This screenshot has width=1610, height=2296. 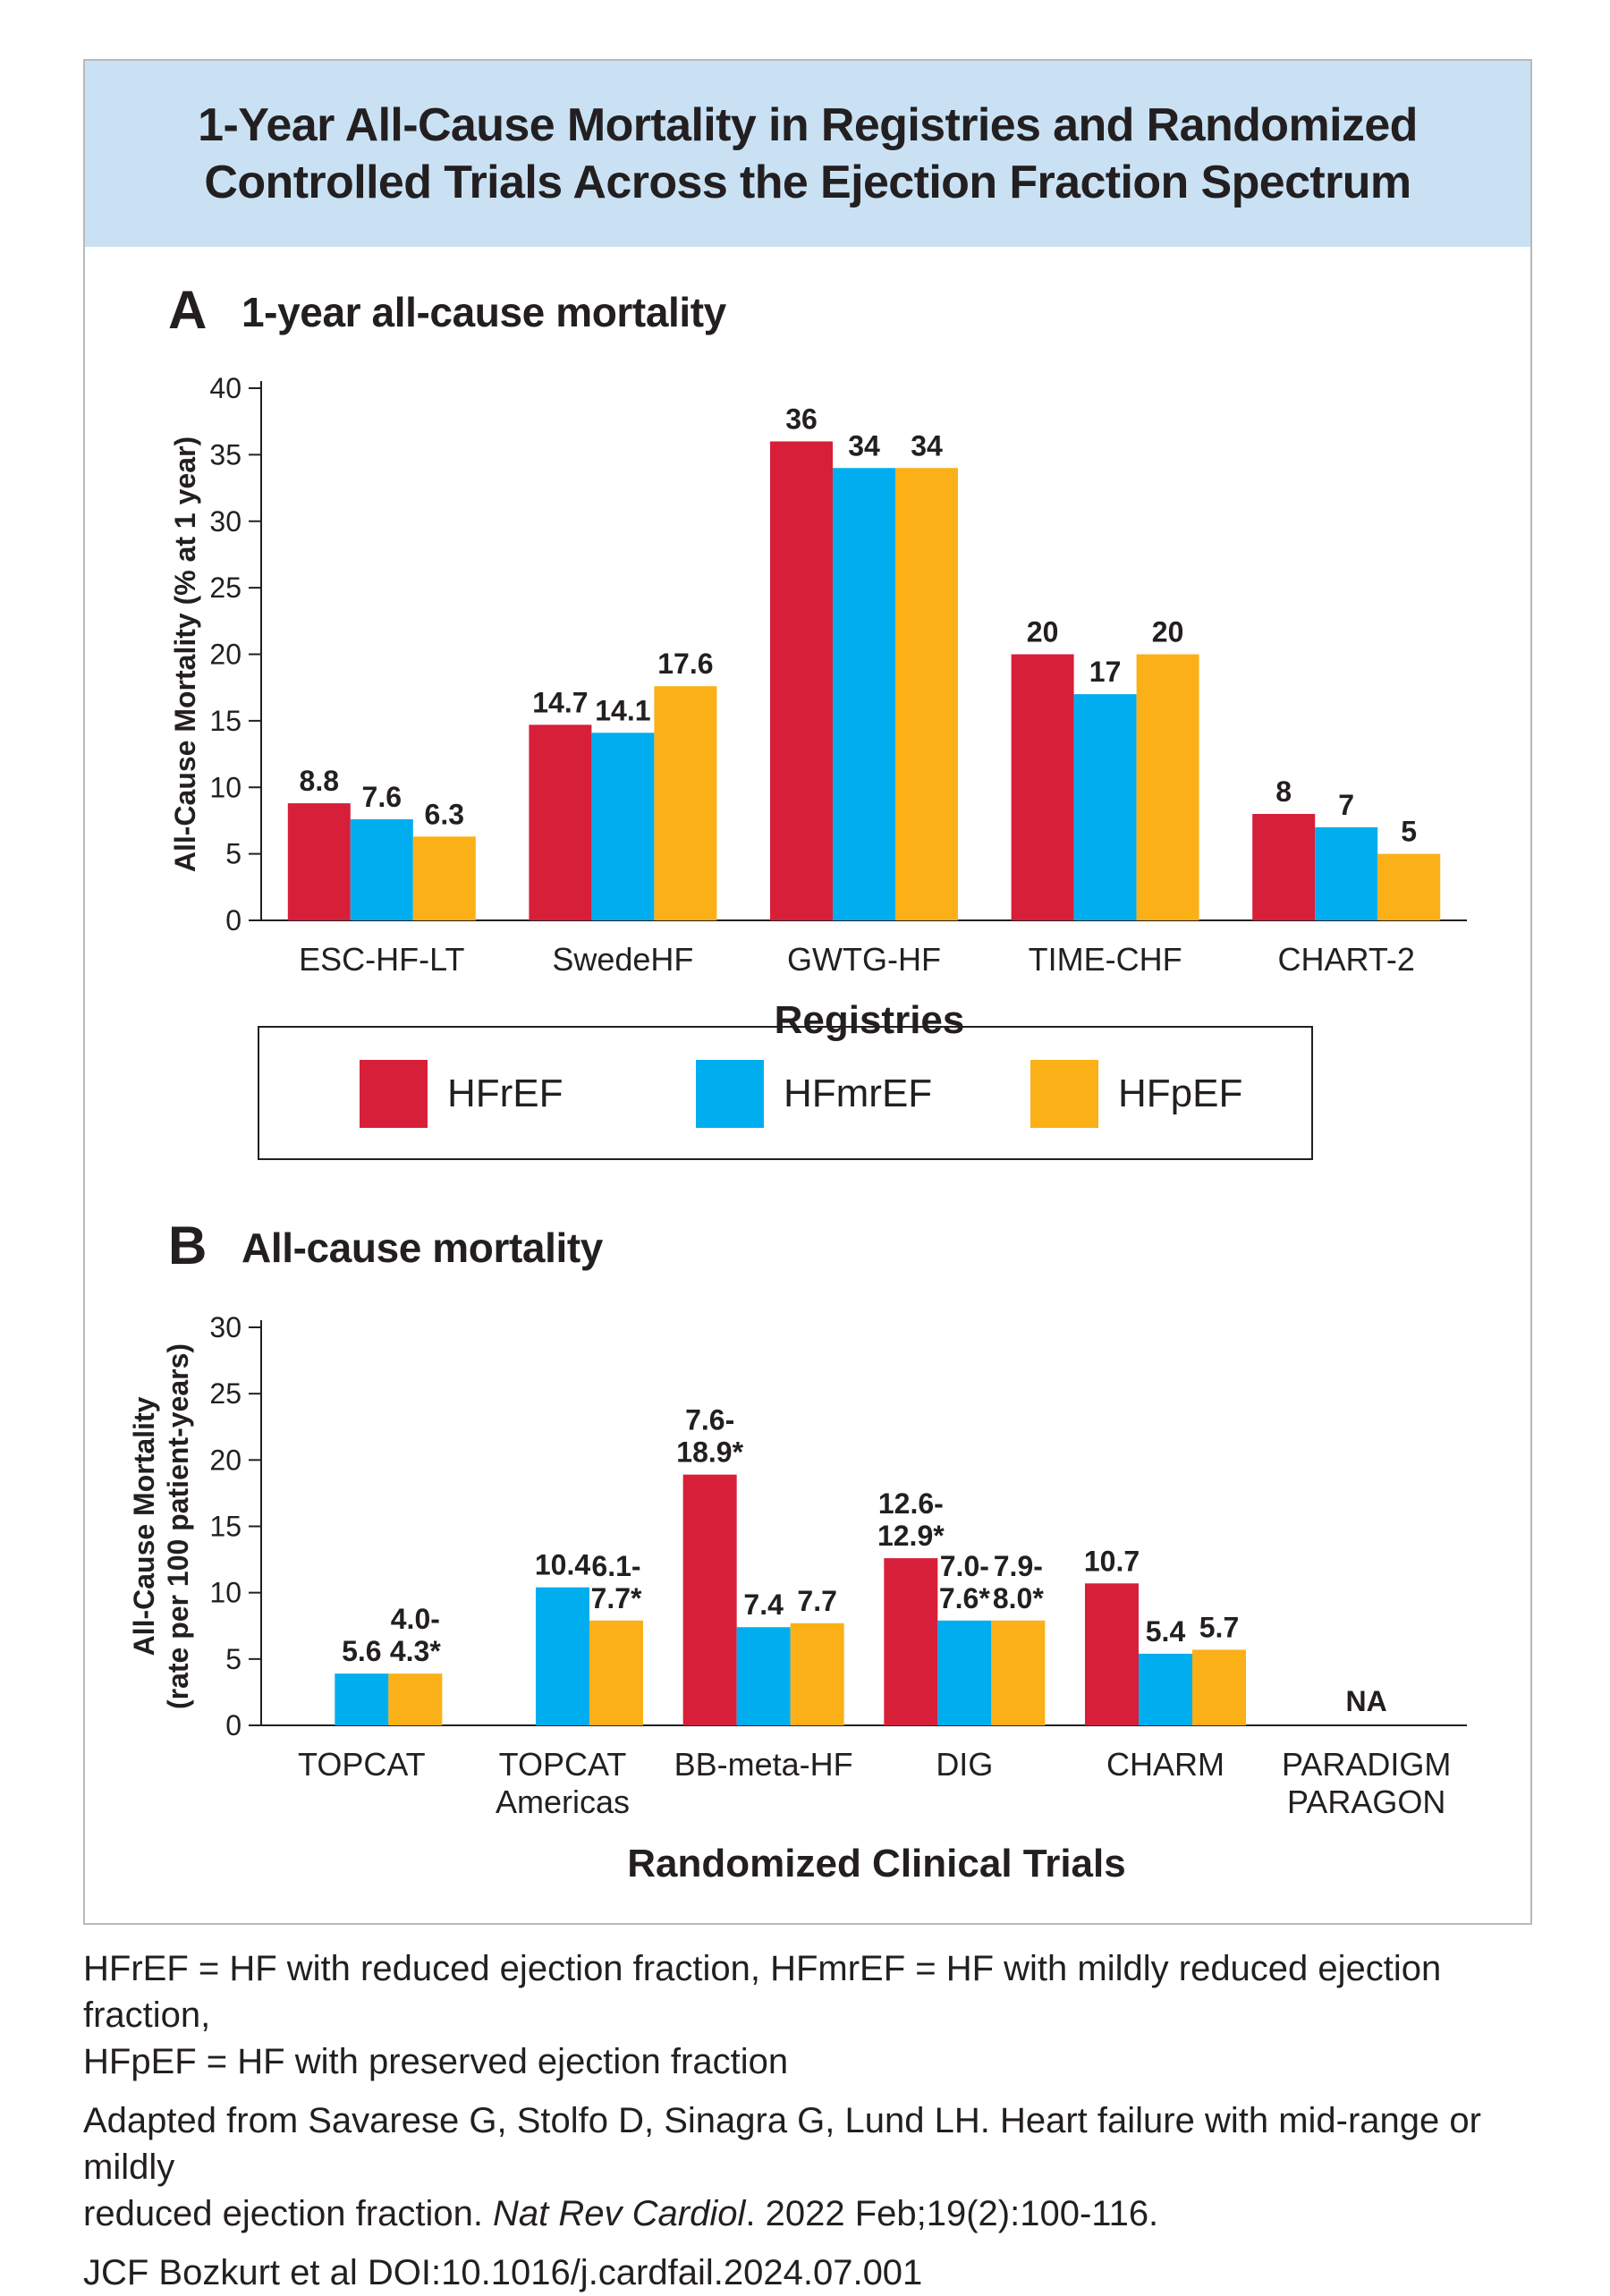 I want to click on legend-item-hfref: HFrEF, so click(x=462, y=1094).